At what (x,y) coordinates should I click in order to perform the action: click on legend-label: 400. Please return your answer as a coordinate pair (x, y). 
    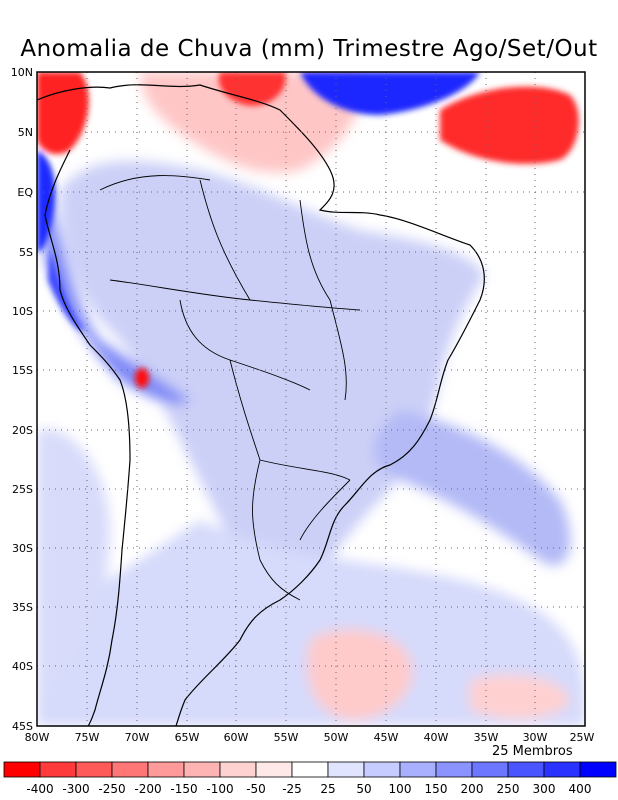
    Looking at the image, I should click on (580, 789).